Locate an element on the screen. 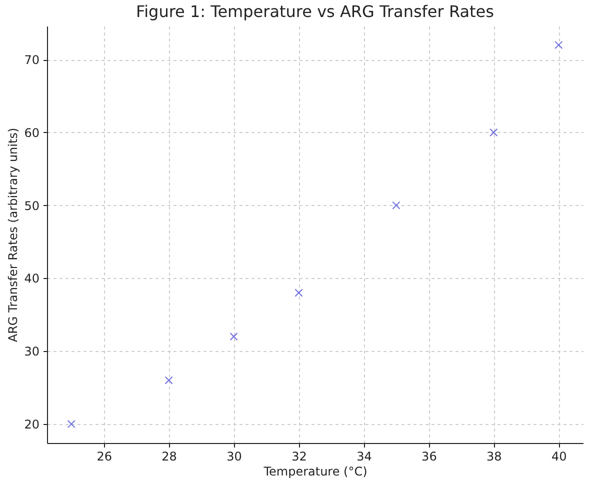  y-tick-label: 20 is located at coordinates (32, 425).